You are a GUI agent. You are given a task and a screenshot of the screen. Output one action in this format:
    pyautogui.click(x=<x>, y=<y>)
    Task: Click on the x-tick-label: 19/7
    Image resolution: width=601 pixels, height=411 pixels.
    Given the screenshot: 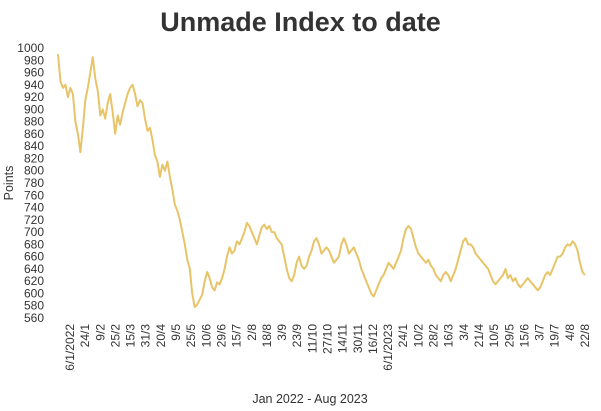 What is the action you would take?
    pyautogui.click(x=555, y=336)
    